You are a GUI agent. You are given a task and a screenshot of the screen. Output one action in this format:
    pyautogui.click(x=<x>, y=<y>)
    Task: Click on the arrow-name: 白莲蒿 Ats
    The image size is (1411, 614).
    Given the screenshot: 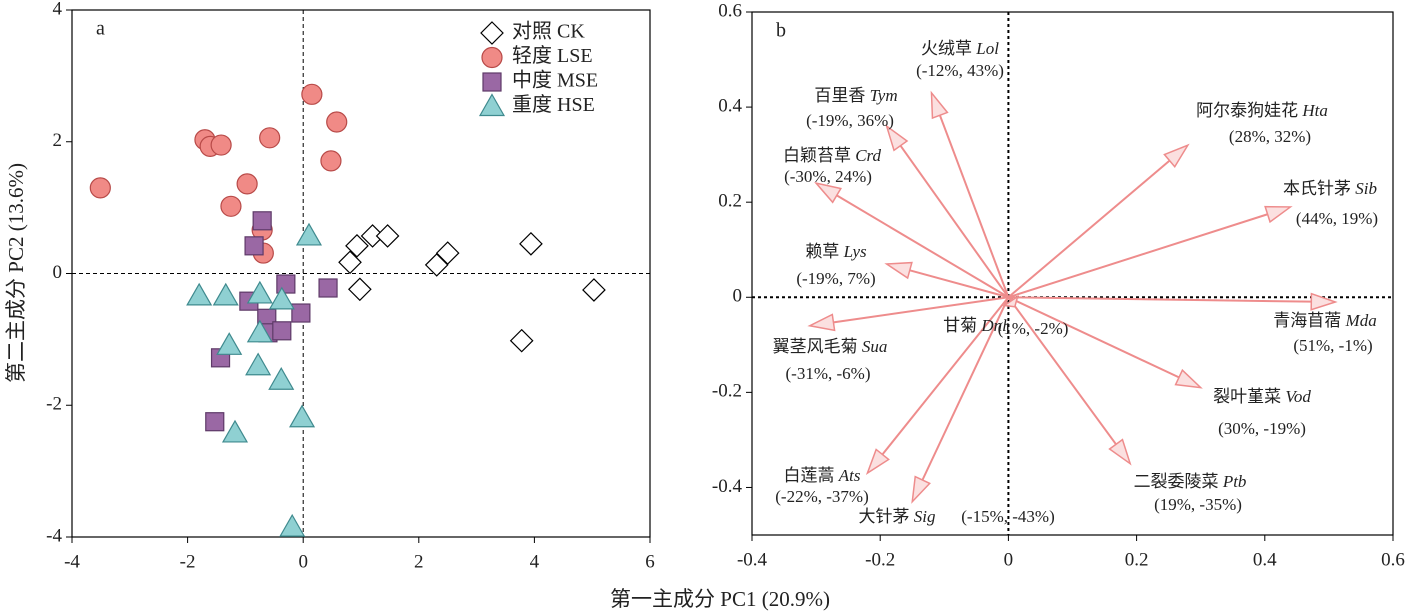 What is the action you would take?
    pyautogui.click(x=822, y=475)
    